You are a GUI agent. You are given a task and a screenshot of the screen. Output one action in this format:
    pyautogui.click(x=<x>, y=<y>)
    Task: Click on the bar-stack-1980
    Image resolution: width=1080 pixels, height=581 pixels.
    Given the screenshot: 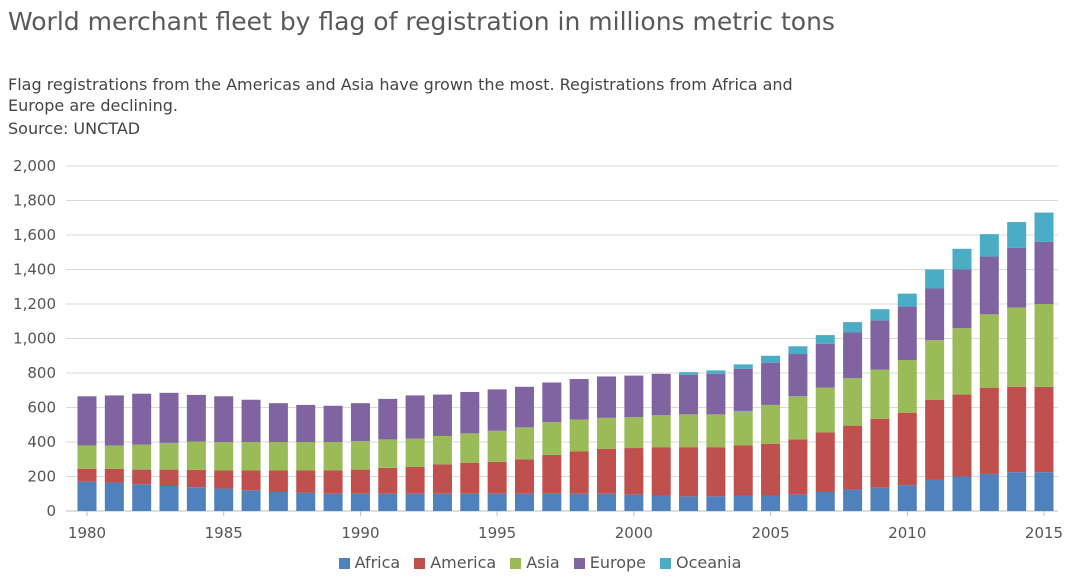 What is the action you would take?
    pyautogui.click(x=87, y=453)
    